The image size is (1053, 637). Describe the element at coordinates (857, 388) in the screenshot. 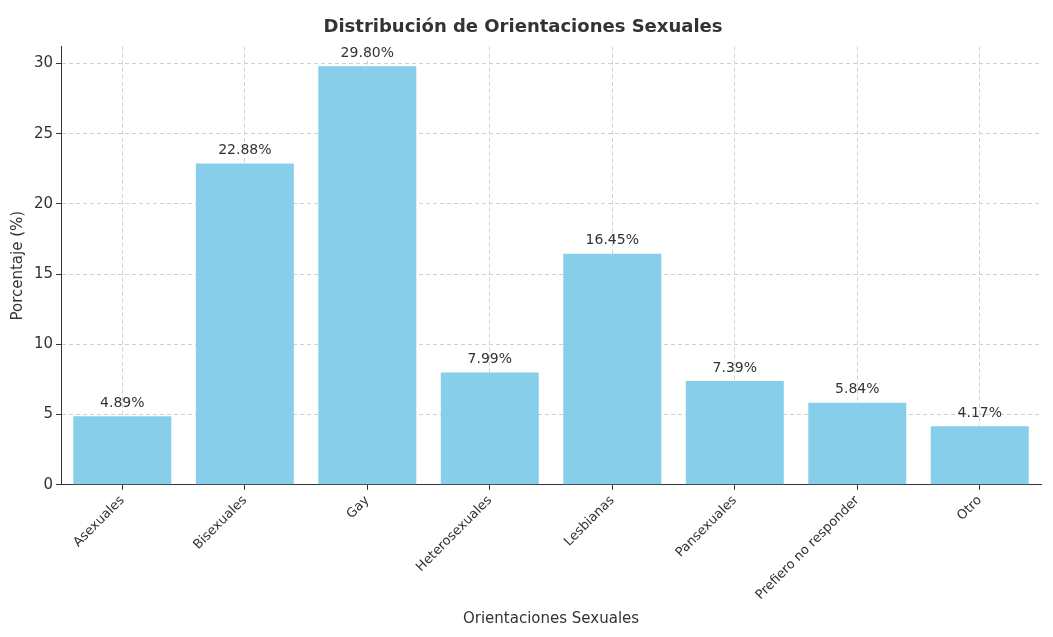

I see `data-label: 5.84%` at that location.